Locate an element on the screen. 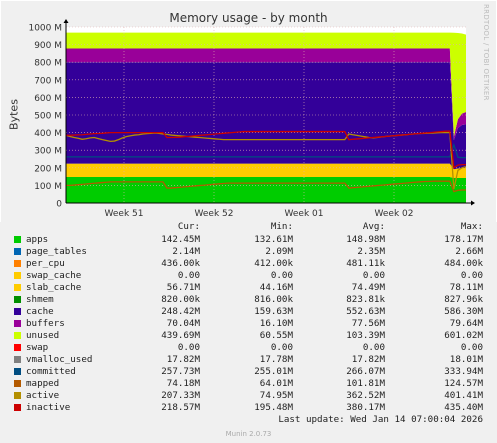  y-tick-label: 500 M is located at coordinates (48, 117).